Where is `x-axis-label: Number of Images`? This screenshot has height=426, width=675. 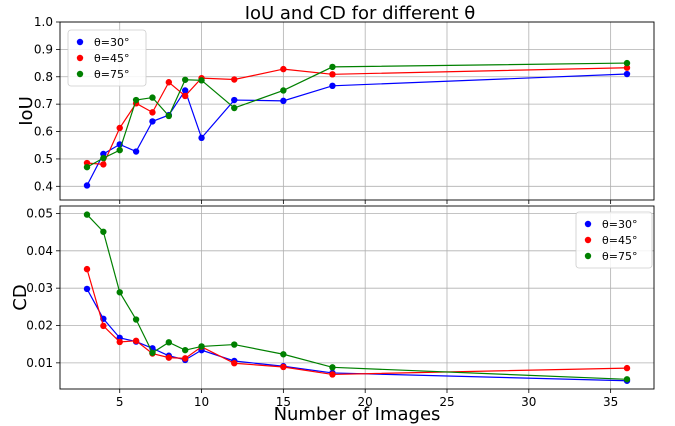 x-axis-label: Number of Images is located at coordinates (357, 414).